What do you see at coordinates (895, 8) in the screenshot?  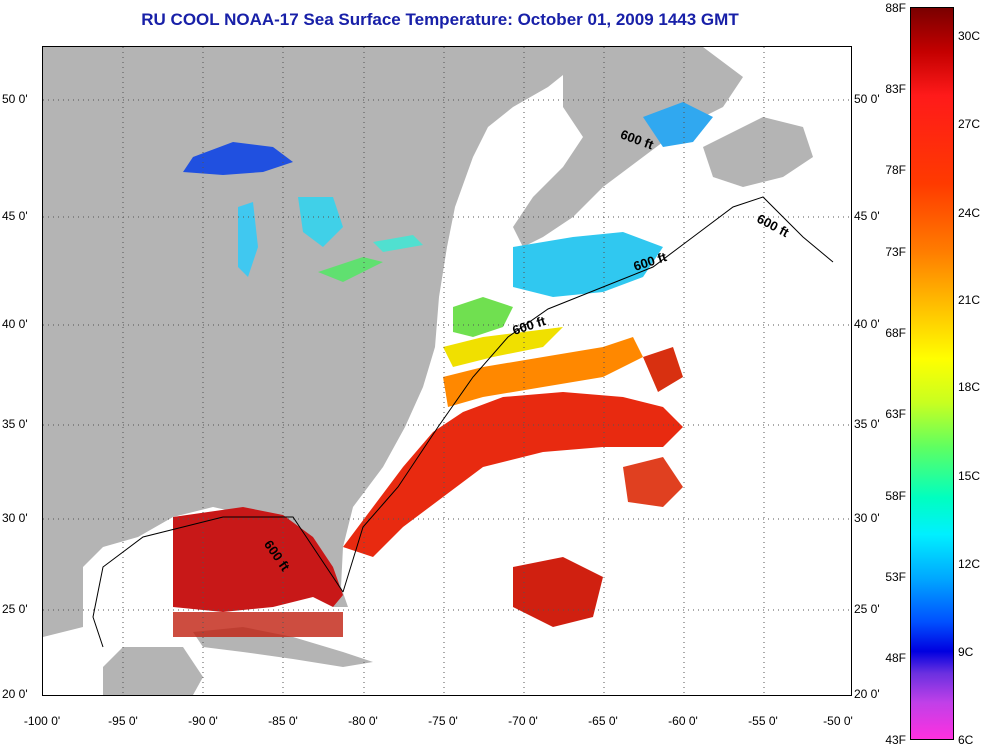 I see `colorbar-fahrenheit-label: 88F` at bounding box center [895, 8].